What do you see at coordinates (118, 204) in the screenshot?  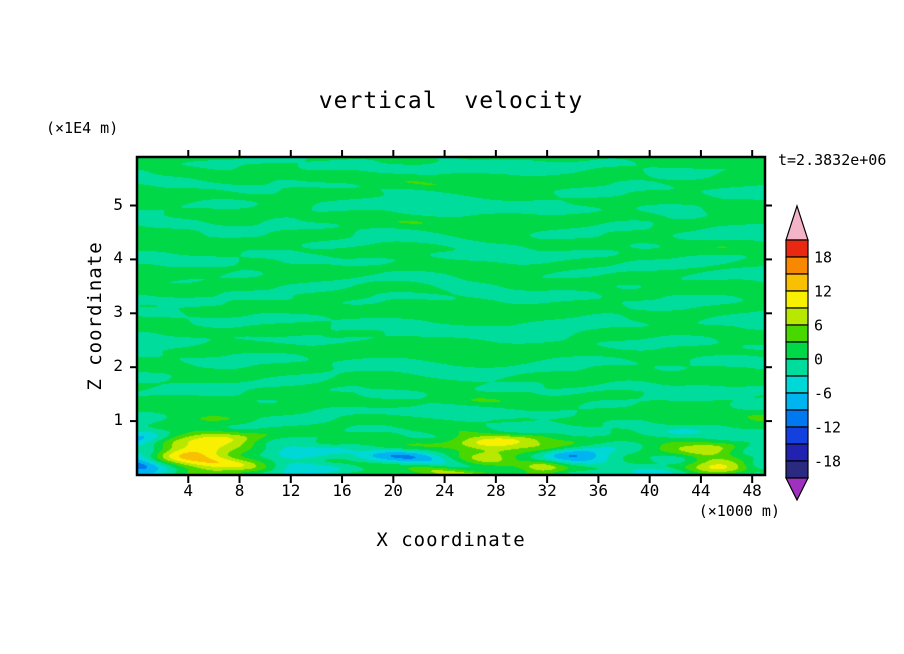 I see `z-tick-label: 5` at bounding box center [118, 204].